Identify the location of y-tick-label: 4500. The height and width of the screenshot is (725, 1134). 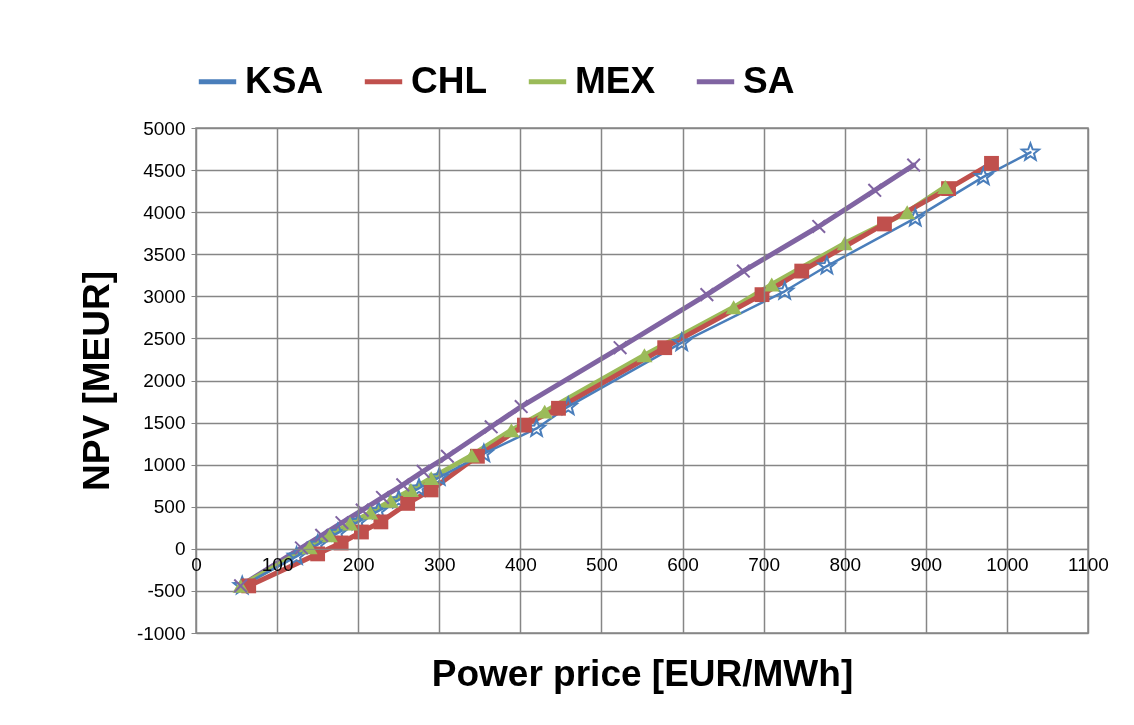
(164, 170).